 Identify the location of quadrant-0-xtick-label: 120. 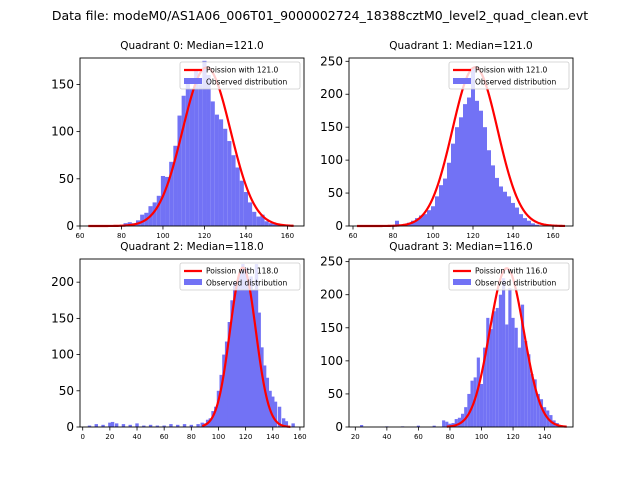
(204, 236).